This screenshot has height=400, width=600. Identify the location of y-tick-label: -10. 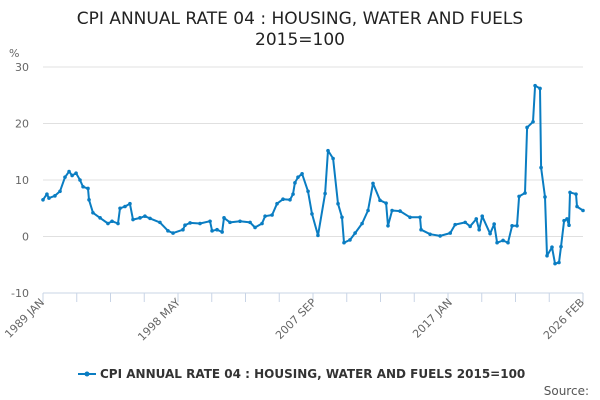
(20, 293).